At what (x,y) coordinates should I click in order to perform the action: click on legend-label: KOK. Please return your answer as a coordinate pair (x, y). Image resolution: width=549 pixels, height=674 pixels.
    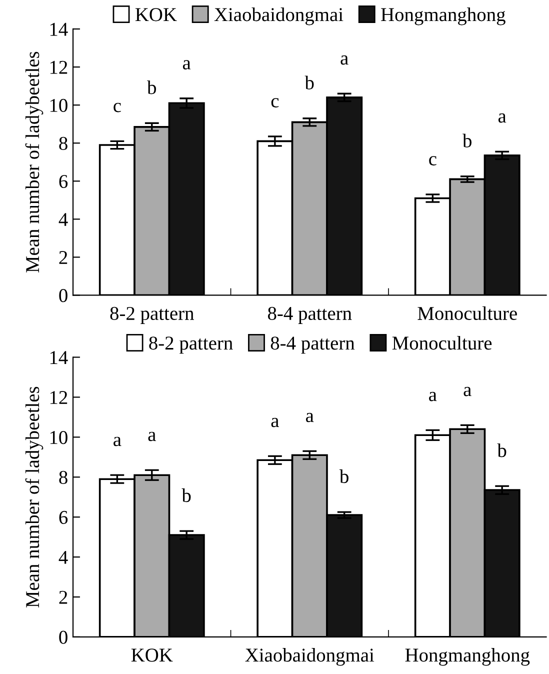
    Looking at the image, I should click on (156, 15).